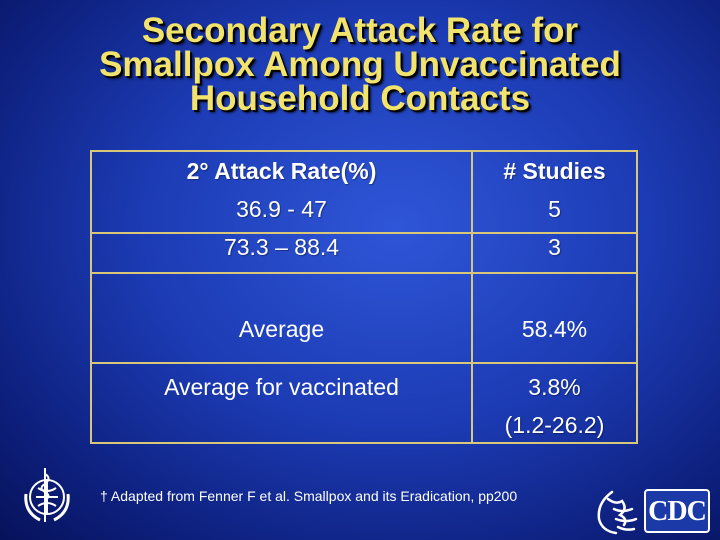 The width and height of the screenshot is (720, 540). Describe the element at coordinates (360, 98) in the screenshot. I see `title-line-3: Household Contacts` at that location.